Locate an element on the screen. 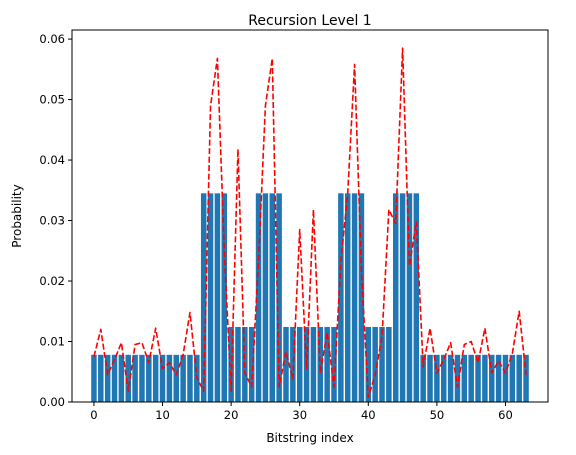 The height and width of the screenshot is (455, 576). x-tick-label: 30 is located at coordinates (299, 415).